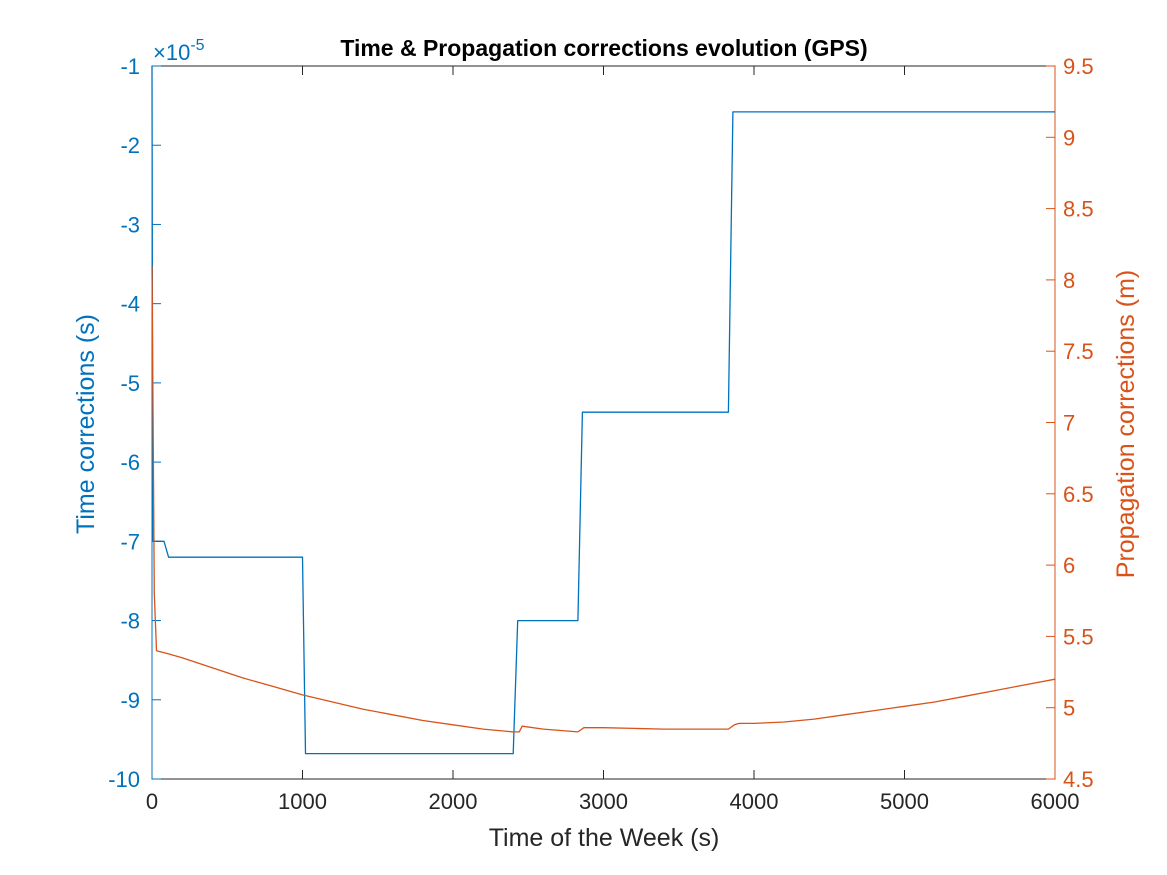 The width and height of the screenshot is (1167, 875). What do you see at coordinates (604, 838) in the screenshot?
I see `x-axis-label: Time of the Week (s)` at bounding box center [604, 838].